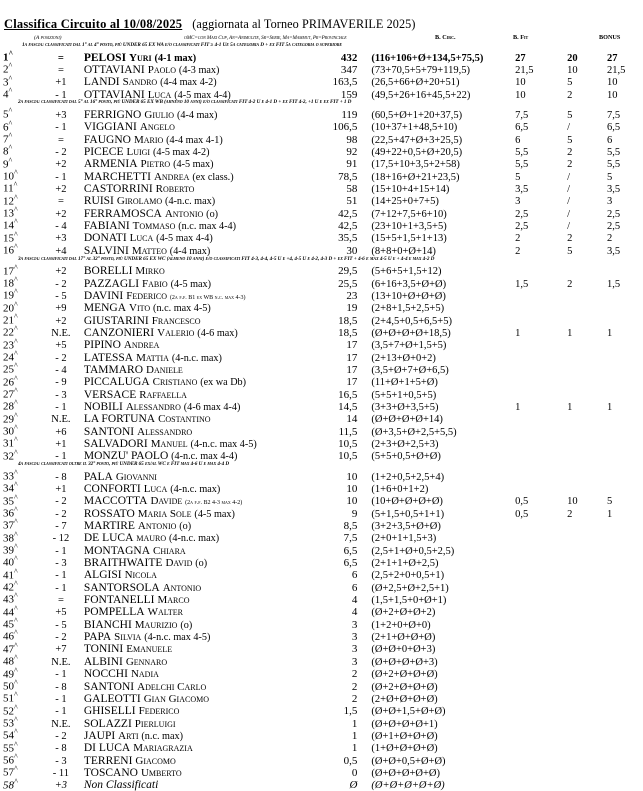 The height and width of the screenshot is (791, 643). Describe the element at coordinates (147, 283) in the screenshot. I see `cell-player-name: PAZZAGLI Fabio (4-5 max)` at that location.